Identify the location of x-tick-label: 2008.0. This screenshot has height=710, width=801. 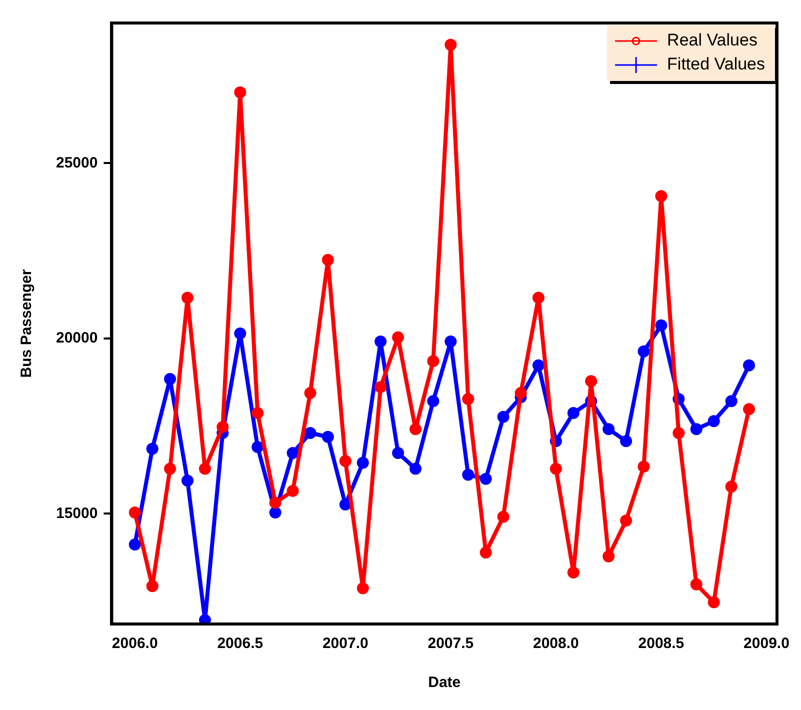
(555, 643).